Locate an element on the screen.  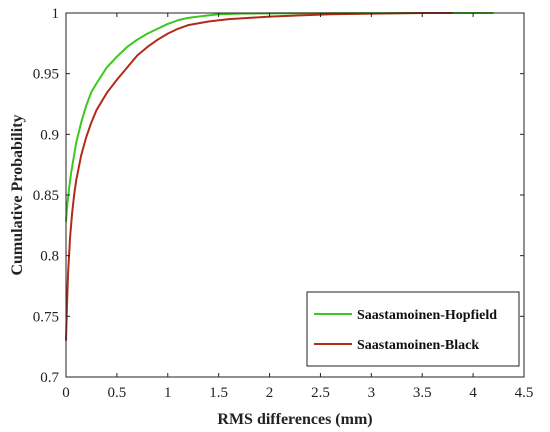
y-tick-label: 0.9 is located at coordinates (49, 135).